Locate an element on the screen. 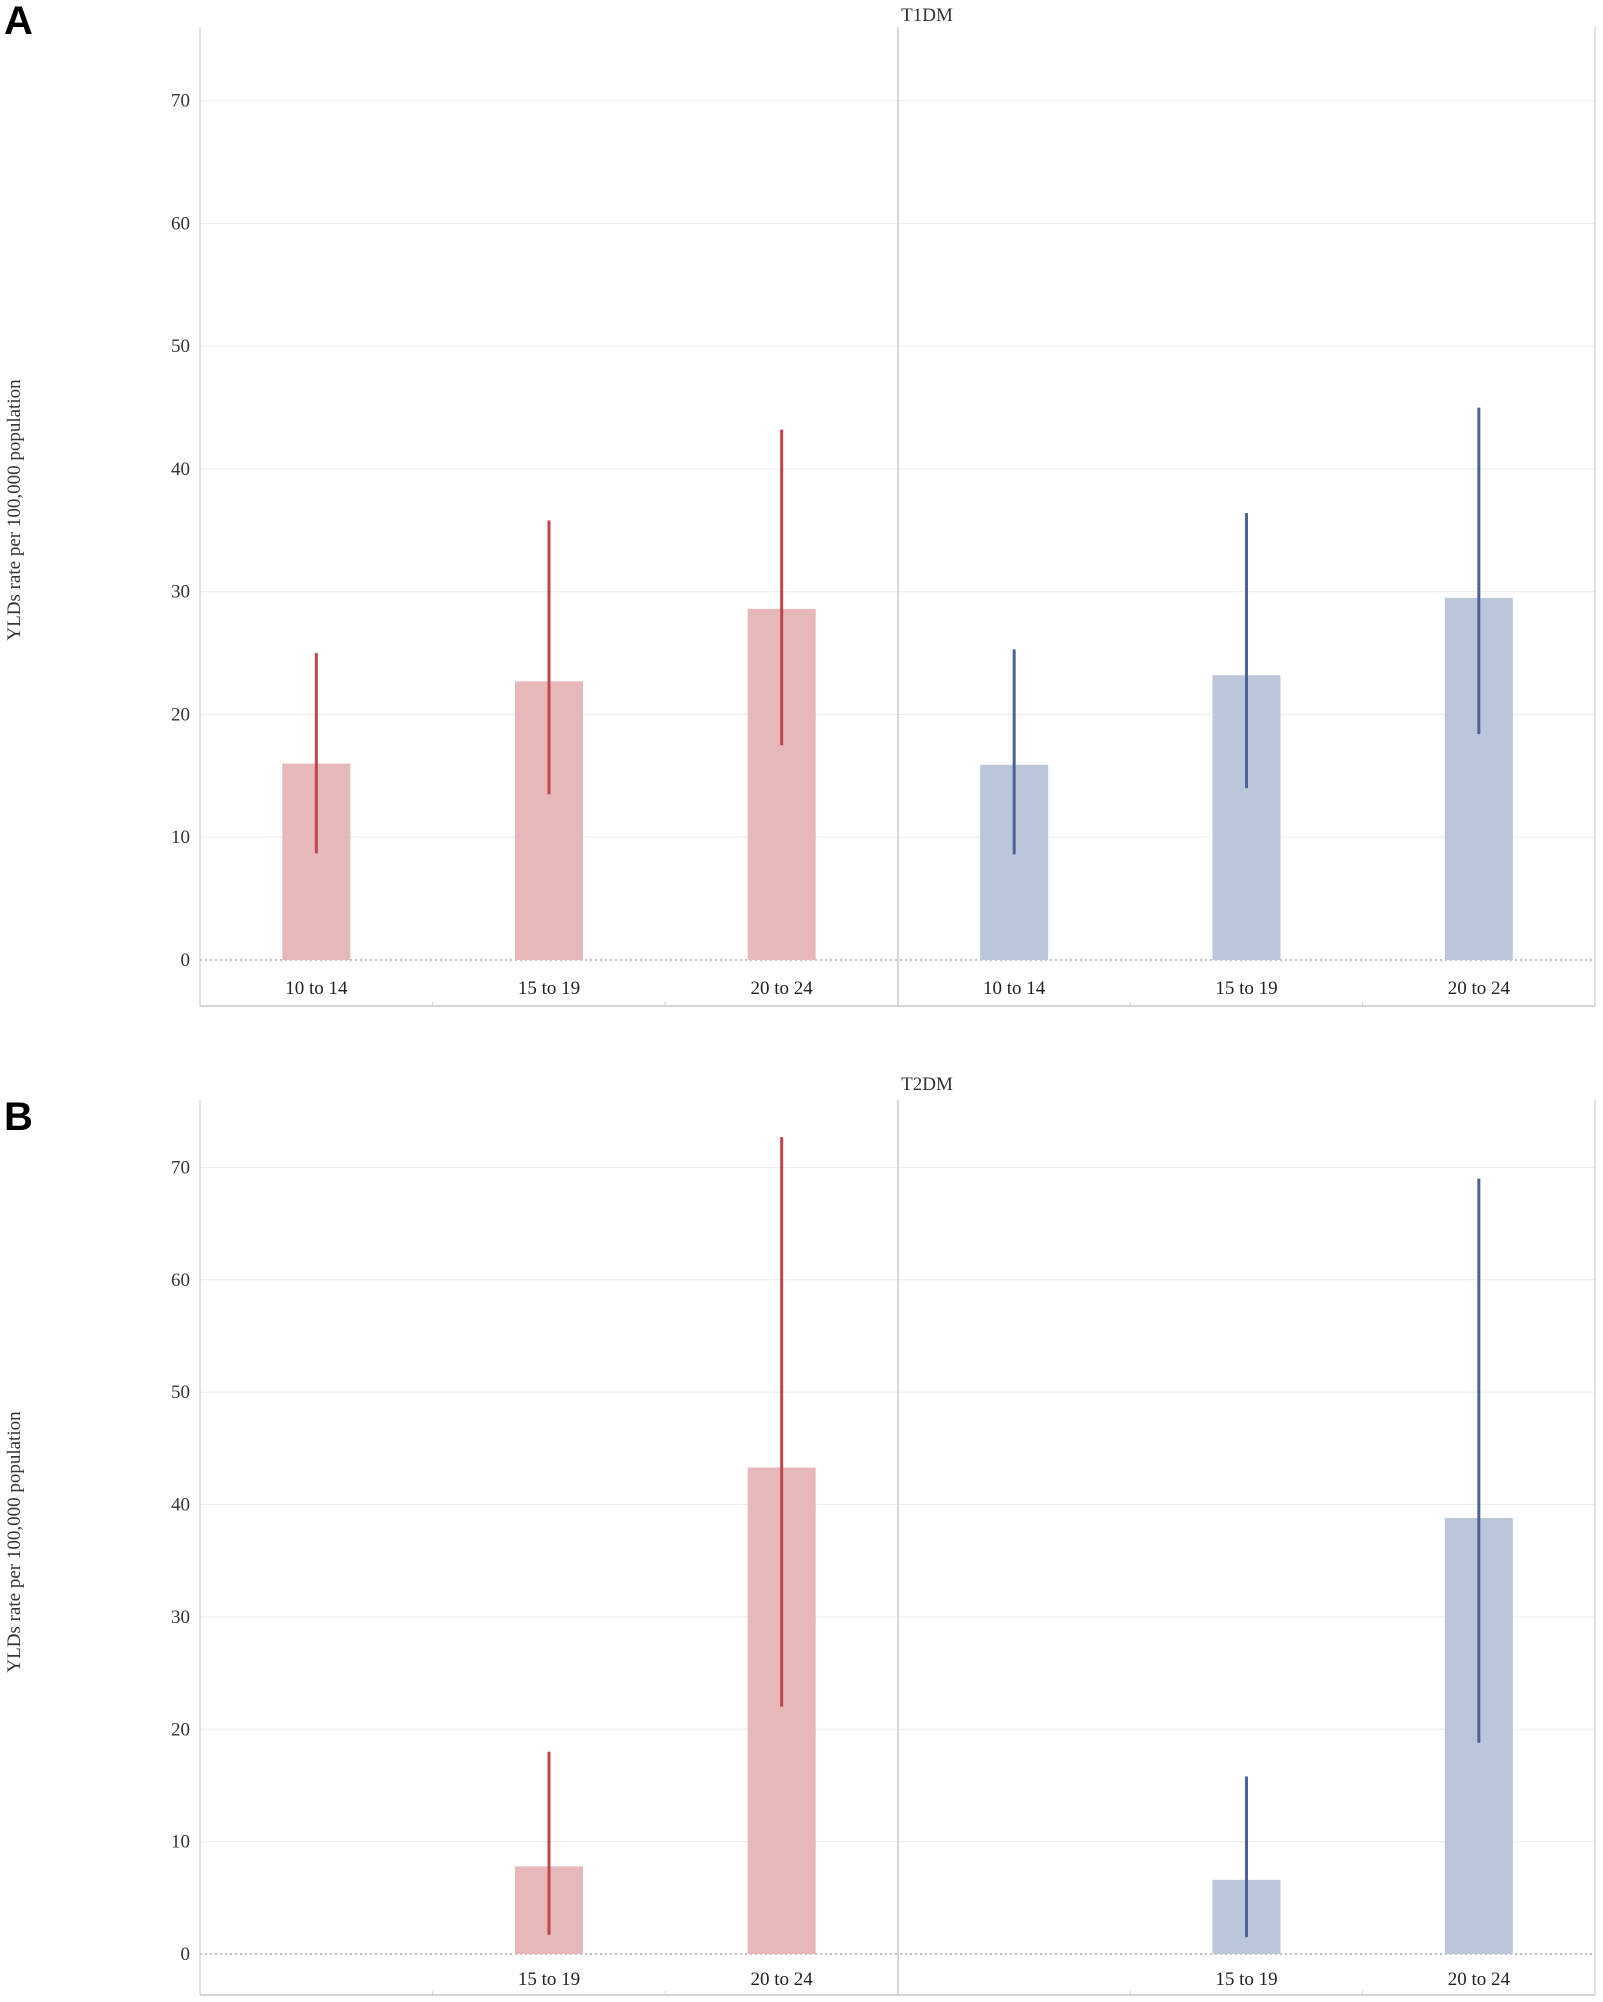 This screenshot has width=1603, height=2002. panel-a-y-axis-label: YLDs rate per 100,000 population is located at coordinates (14, 510).